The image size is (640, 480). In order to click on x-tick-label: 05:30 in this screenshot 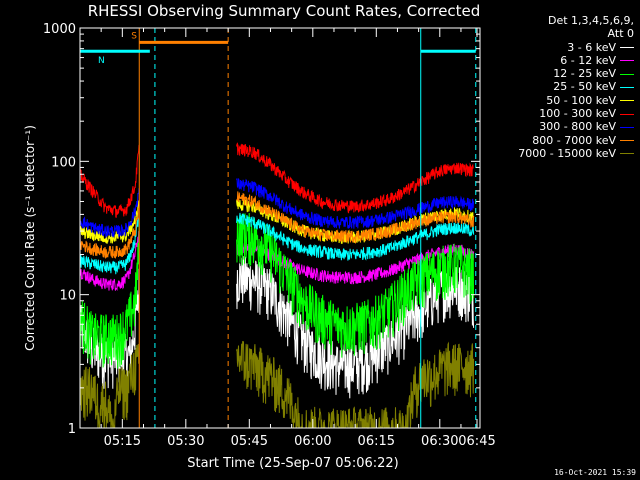, I will do `click(185, 441)`.